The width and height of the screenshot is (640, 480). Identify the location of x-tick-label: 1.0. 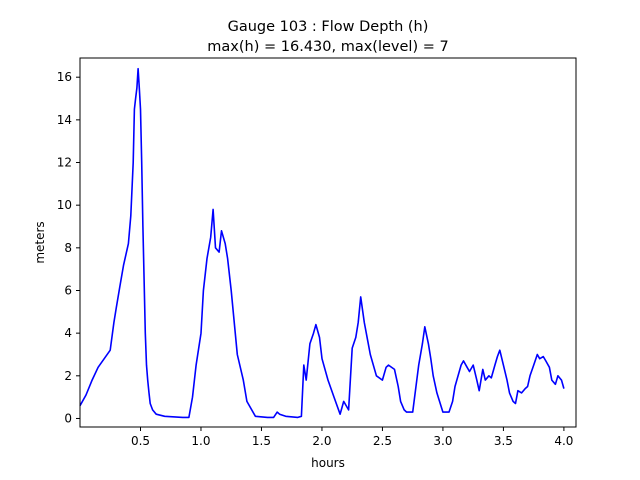
(200, 441).